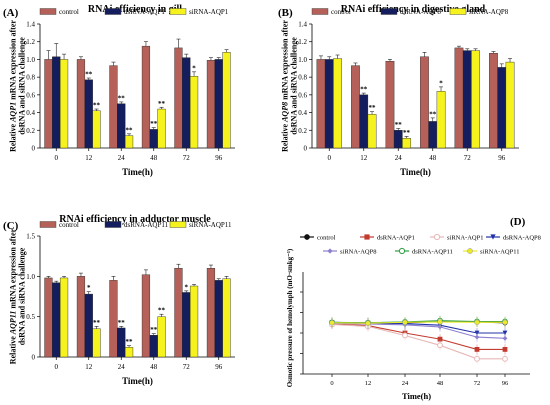  I want to click on y-tick-label: 0.6, so click(30, 95).